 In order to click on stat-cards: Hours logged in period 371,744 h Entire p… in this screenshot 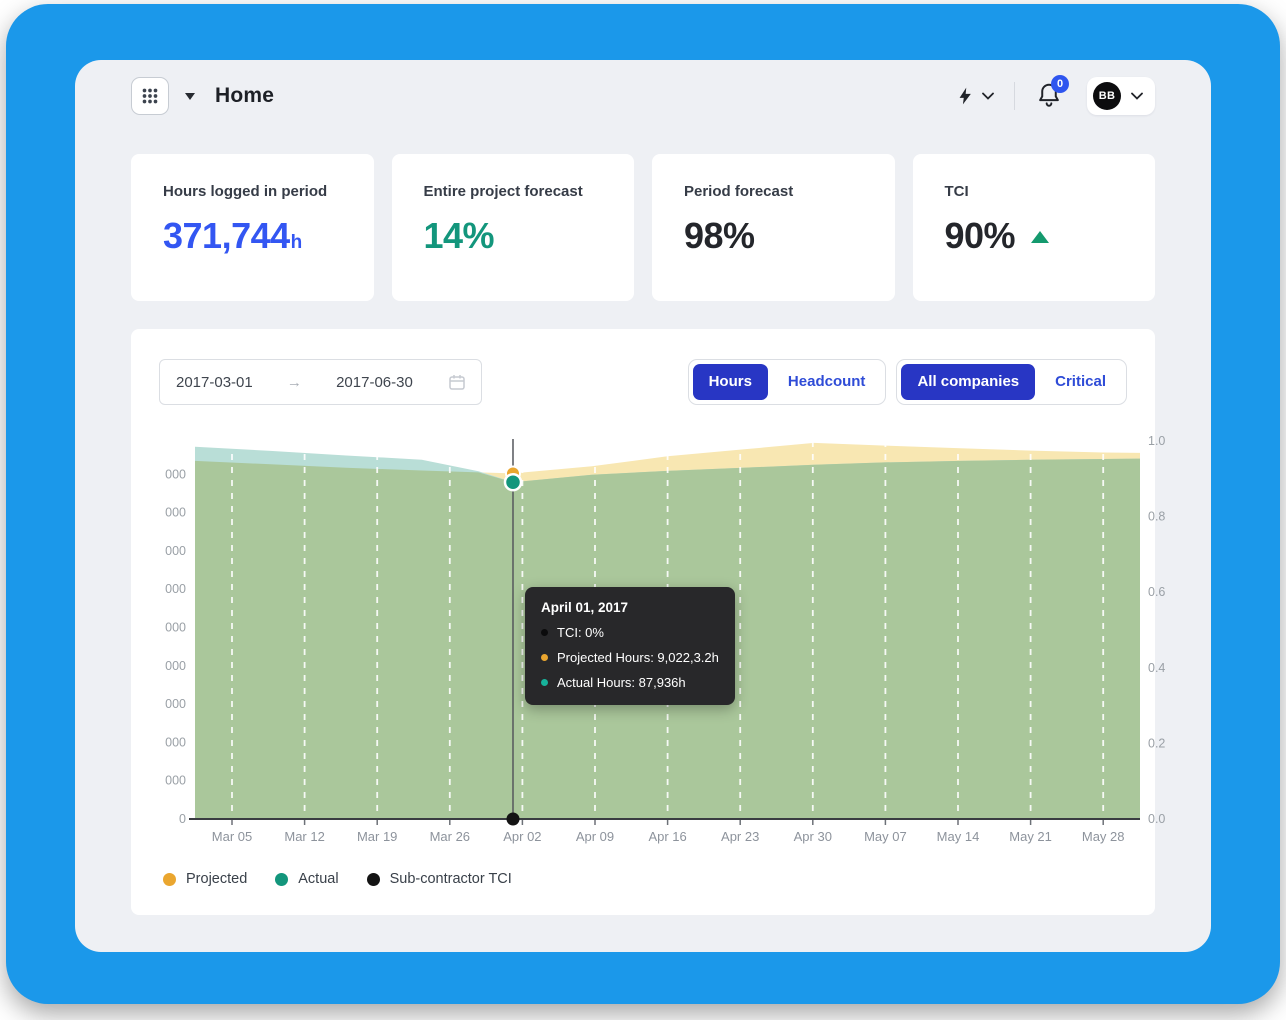, I will do `click(643, 227)`.